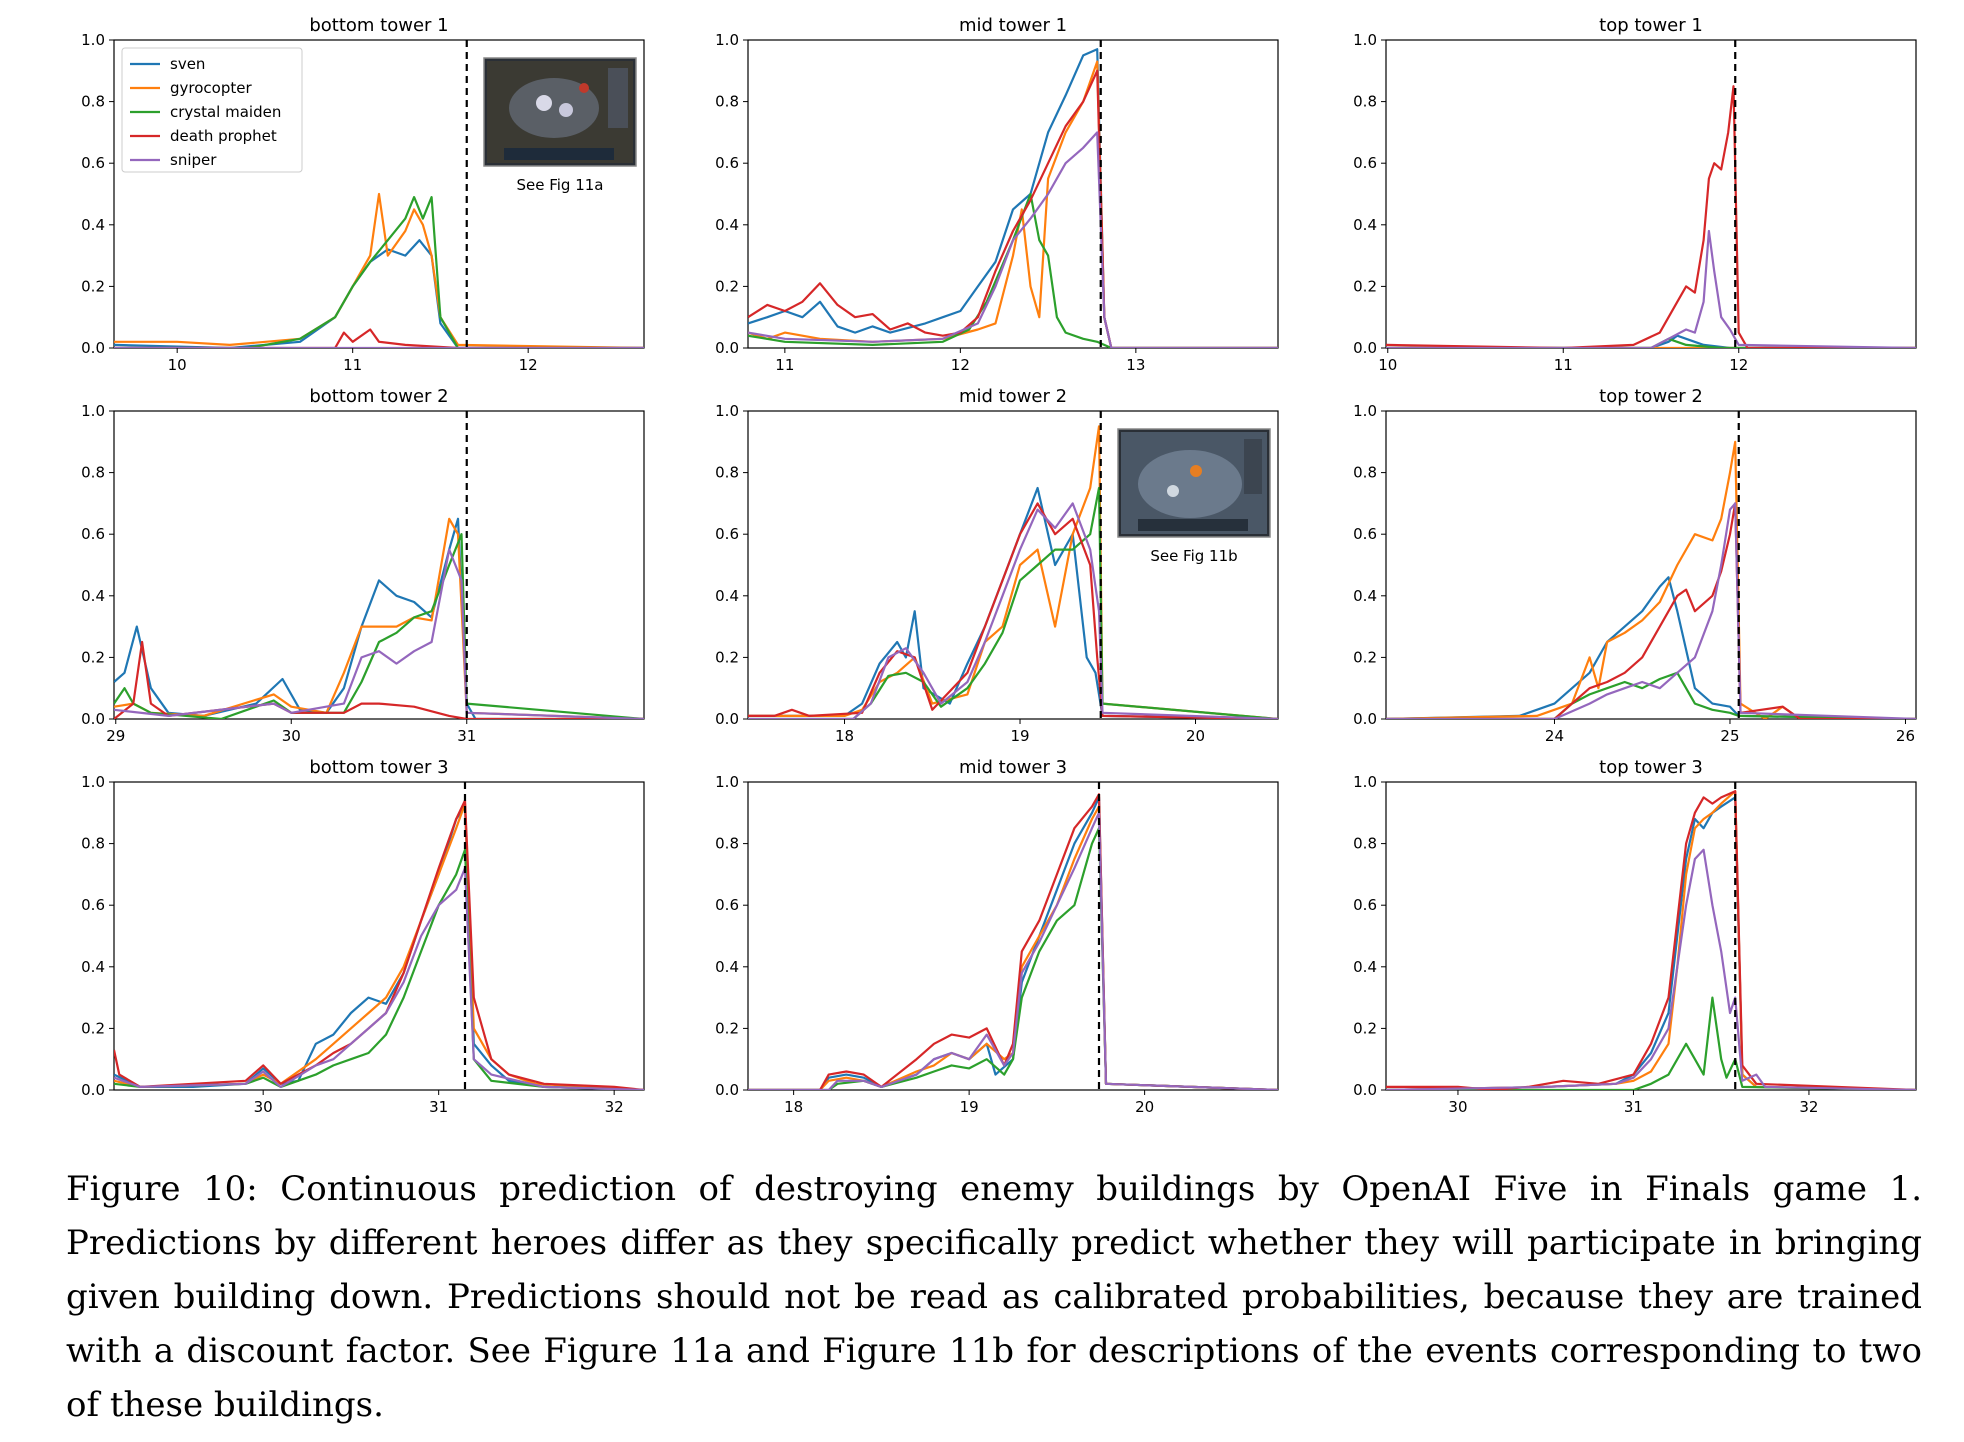 This screenshot has width=1964, height=1442. I want to click on inset-screenshot, so click(1194, 483).